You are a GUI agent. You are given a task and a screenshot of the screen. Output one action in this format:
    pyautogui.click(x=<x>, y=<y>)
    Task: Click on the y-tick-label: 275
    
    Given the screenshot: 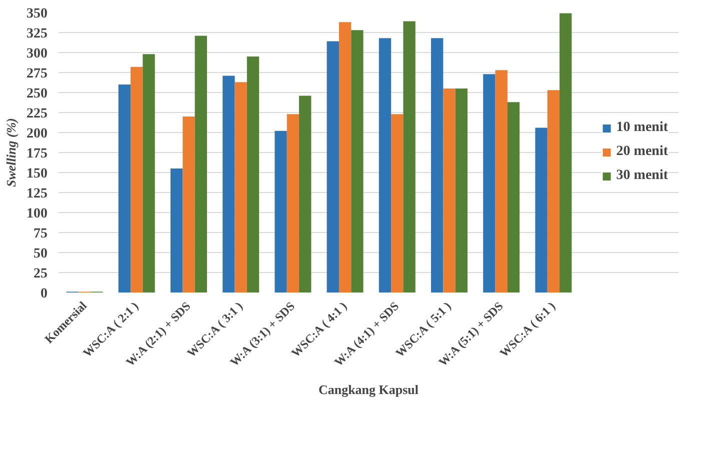 What is the action you would take?
    pyautogui.click(x=37, y=74)
    